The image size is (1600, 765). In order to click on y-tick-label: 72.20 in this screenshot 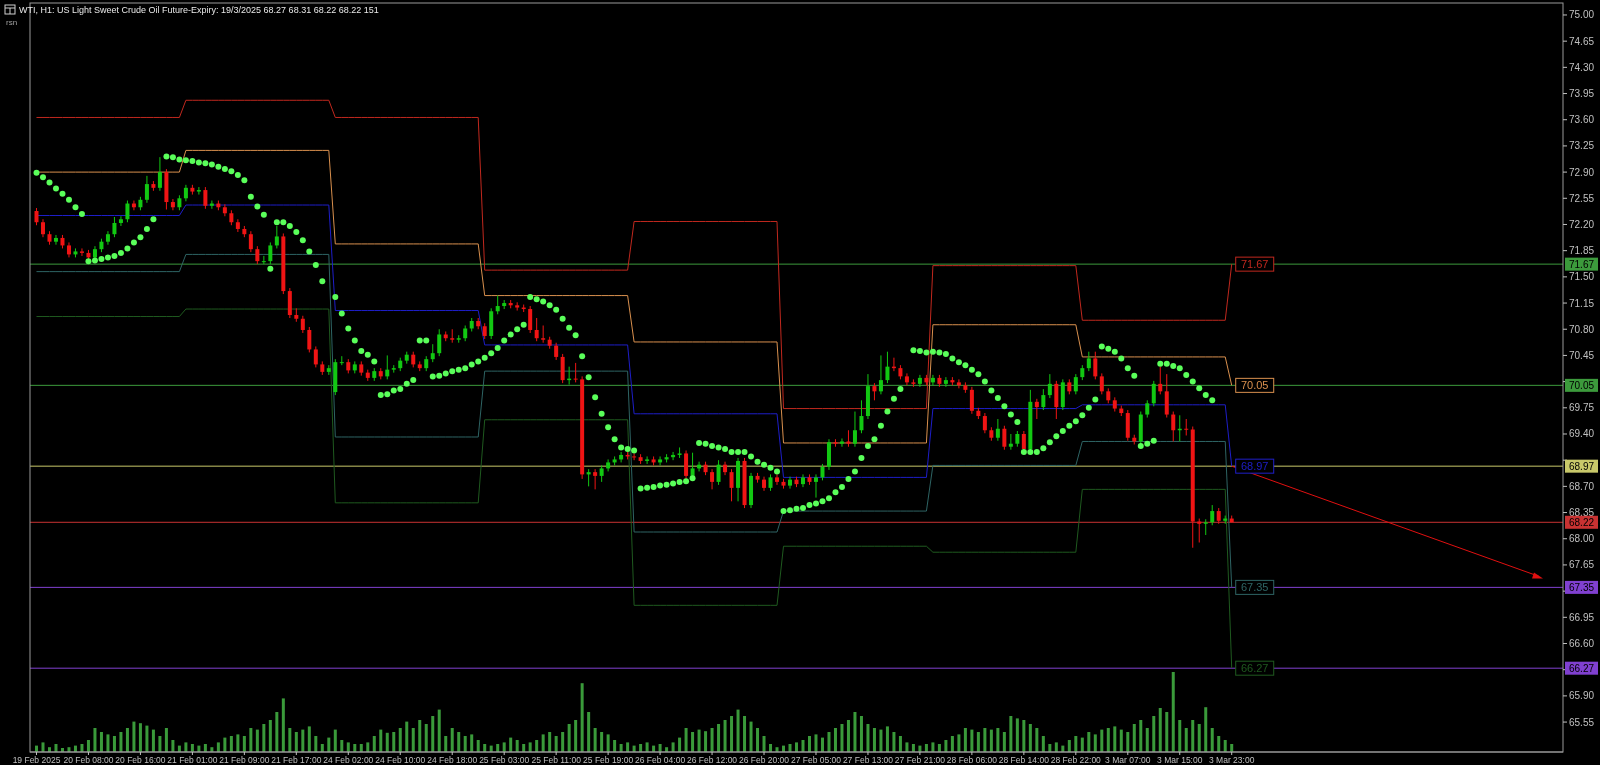, I will do `click(1582, 224)`.